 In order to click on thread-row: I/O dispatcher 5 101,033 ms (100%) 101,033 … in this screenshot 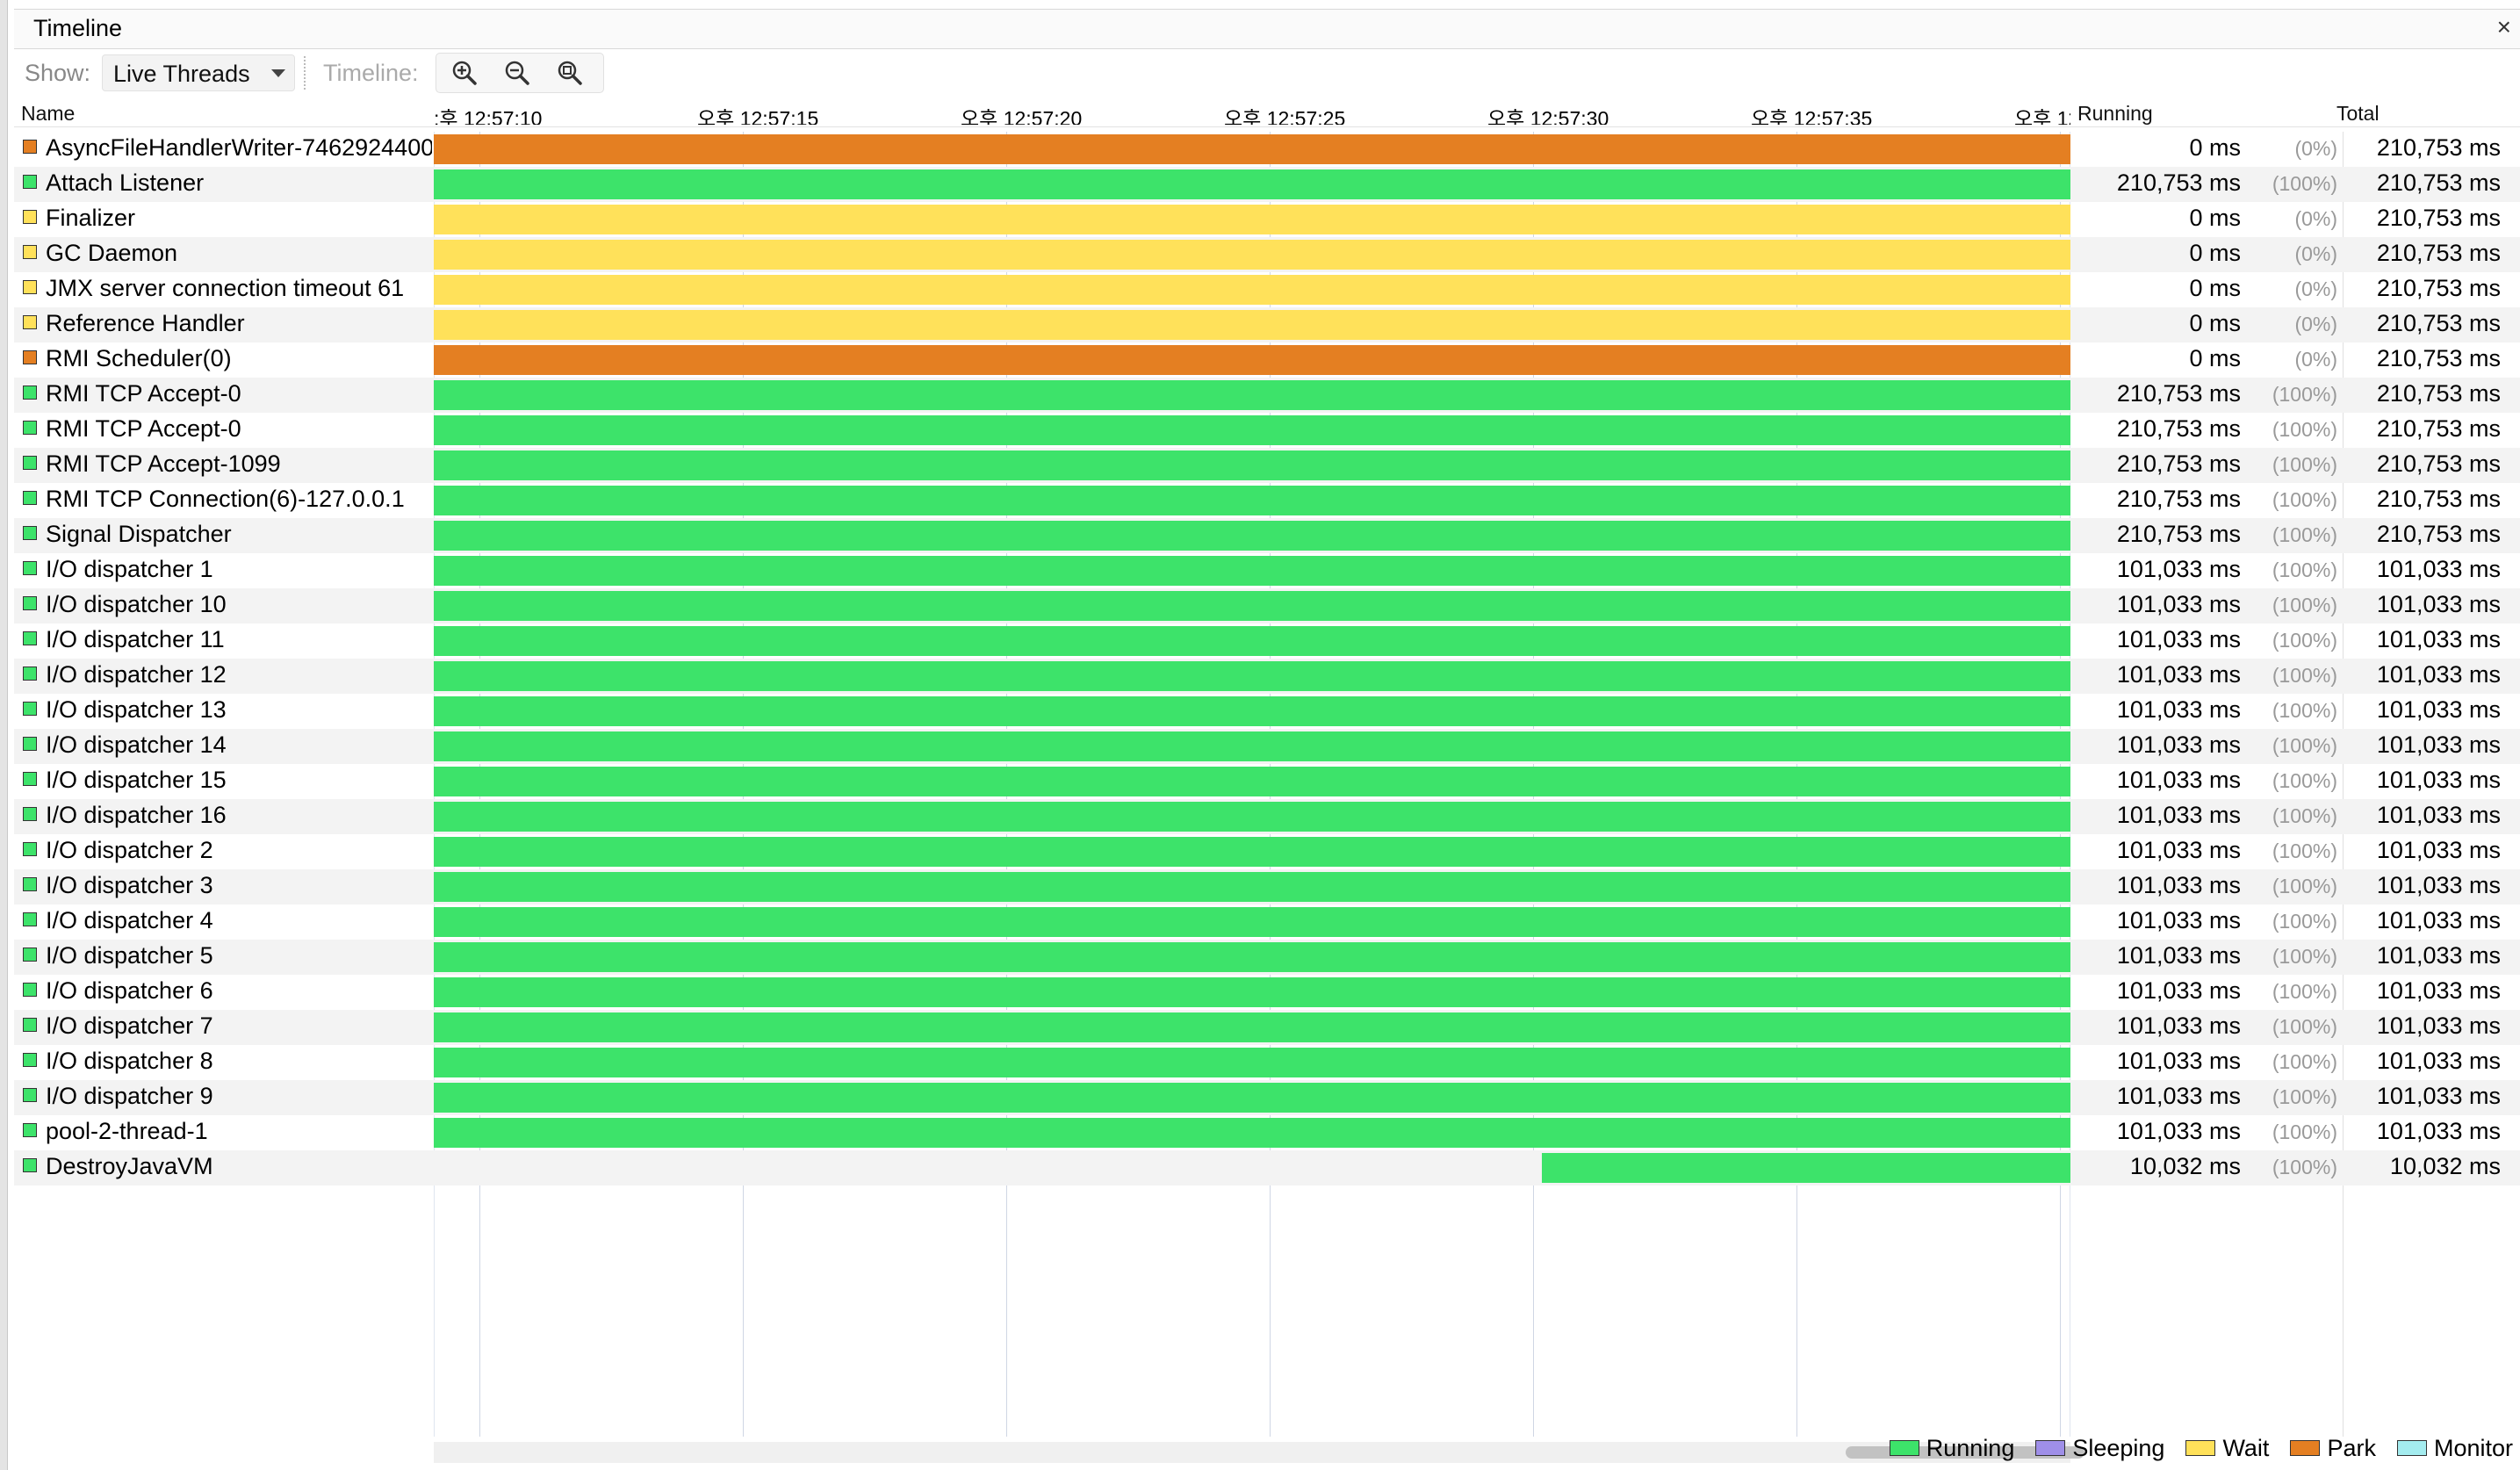, I will do `click(1267, 957)`.